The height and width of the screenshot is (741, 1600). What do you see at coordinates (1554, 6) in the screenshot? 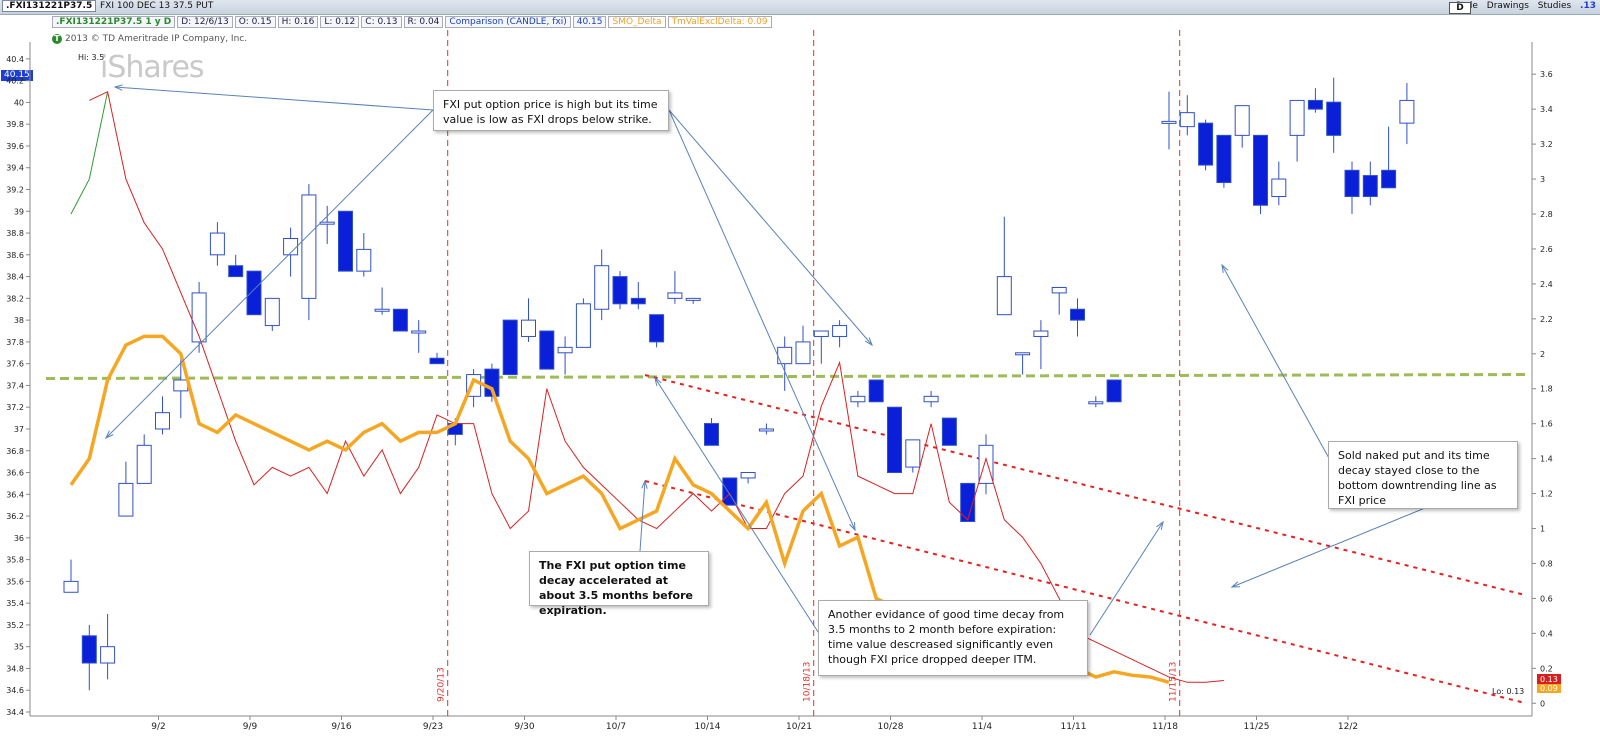
I see `studies-menu: Studies` at bounding box center [1554, 6].